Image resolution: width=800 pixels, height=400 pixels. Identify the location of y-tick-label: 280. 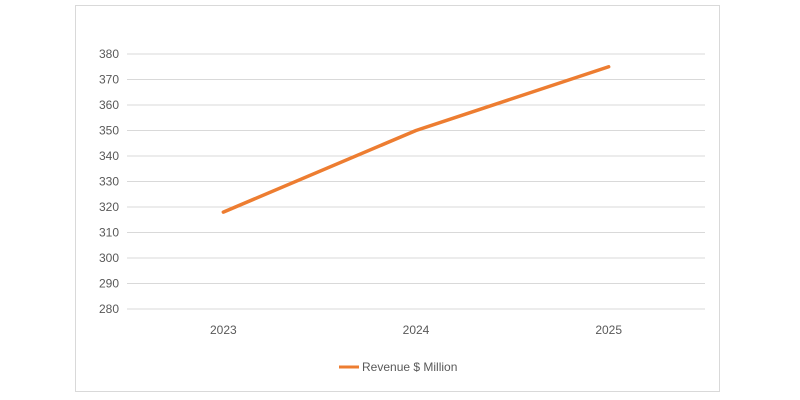
(109, 309).